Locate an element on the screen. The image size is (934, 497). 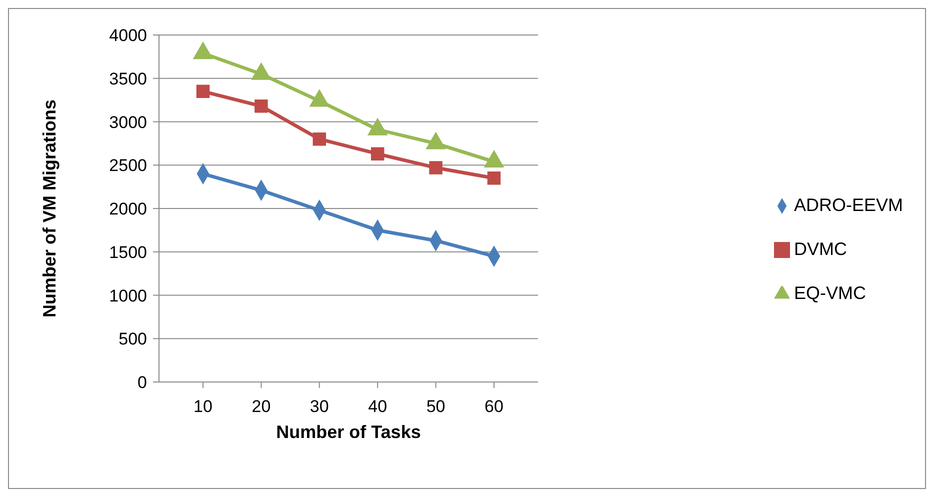
y-tick-label: 2000 is located at coordinates (128, 209).